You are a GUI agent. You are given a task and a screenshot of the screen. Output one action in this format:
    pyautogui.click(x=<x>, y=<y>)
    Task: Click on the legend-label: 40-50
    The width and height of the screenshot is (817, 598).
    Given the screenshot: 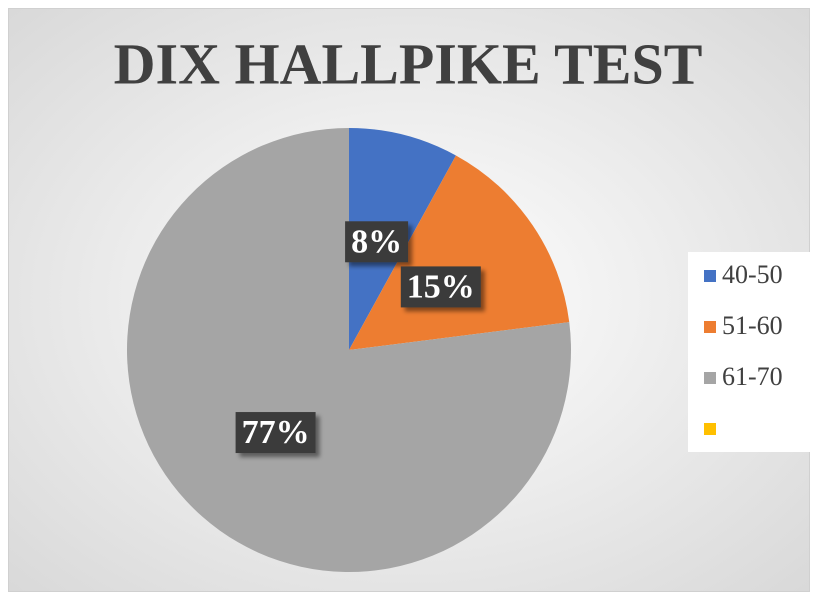 What is the action you would take?
    pyautogui.click(x=752, y=274)
    